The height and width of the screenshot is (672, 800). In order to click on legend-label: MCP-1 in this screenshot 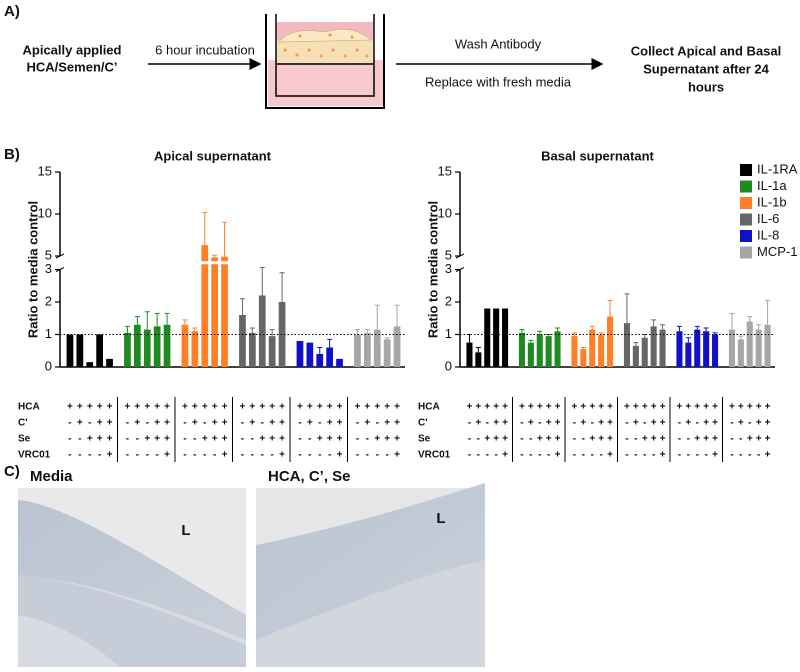, I will do `click(777, 251)`.